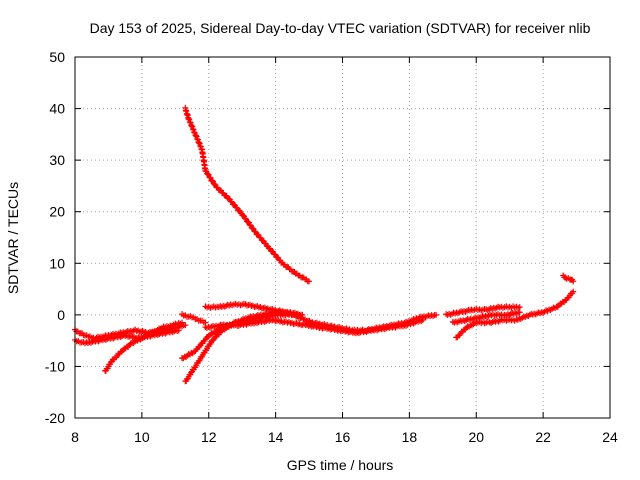 Image resolution: width=640 pixels, height=480 pixels. I want to click on series-arc-f, so click(235, 336).